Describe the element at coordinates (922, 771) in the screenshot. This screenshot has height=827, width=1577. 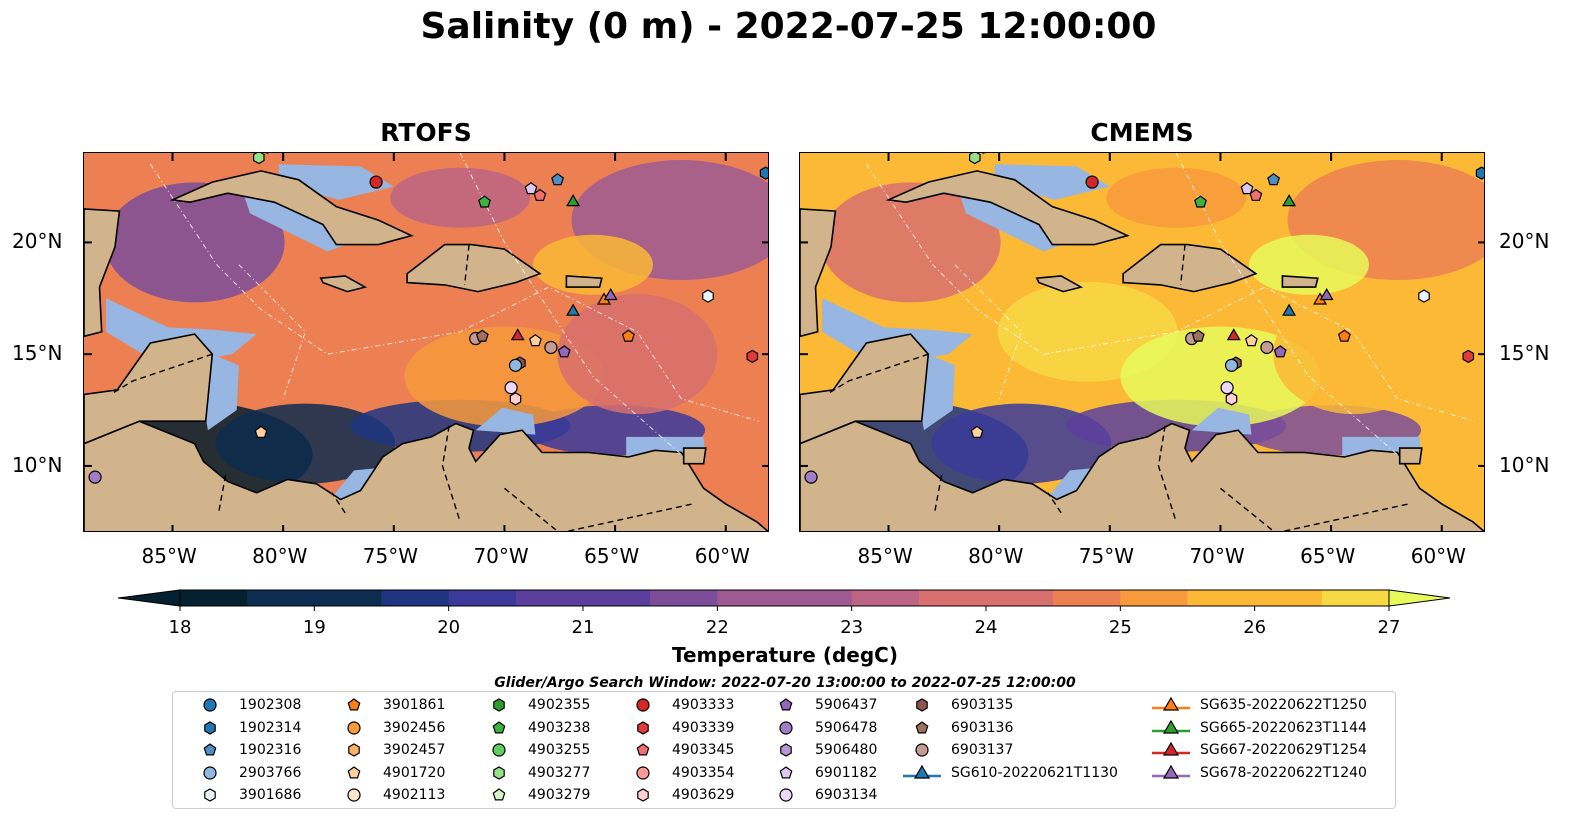
I see `legend-marker-sg610-20220621t1130` at that location.